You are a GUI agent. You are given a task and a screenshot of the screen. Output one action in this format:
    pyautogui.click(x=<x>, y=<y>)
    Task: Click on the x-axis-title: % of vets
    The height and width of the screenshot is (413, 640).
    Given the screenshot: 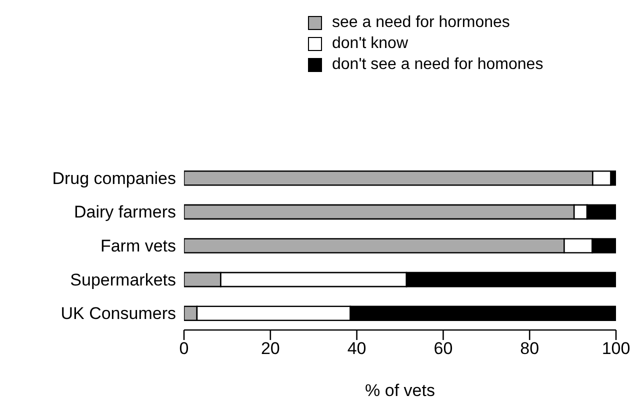 What is the action you would take?
    pyautogui.click(x=400, y=390)
    